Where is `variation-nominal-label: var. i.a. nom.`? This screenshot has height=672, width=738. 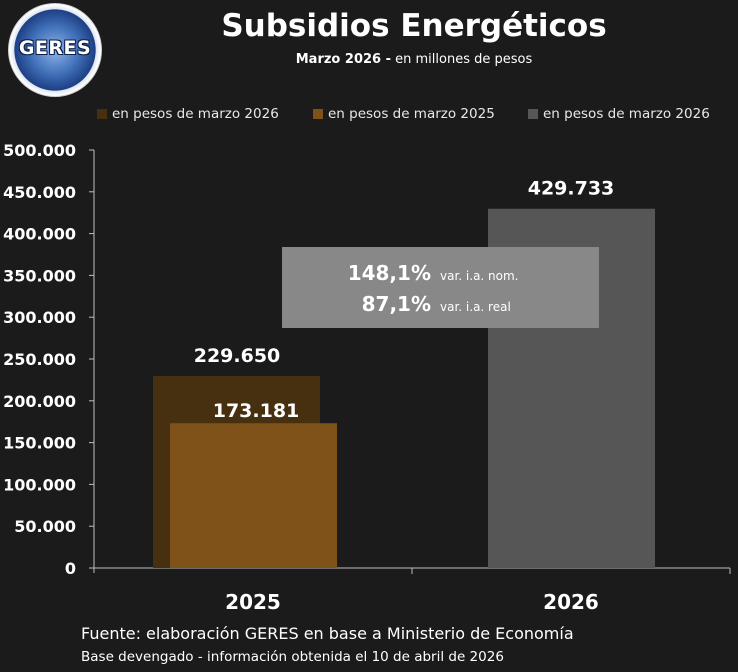
variation-nominal-label: var. i.a. nom. is located at coordinates (479, 276).